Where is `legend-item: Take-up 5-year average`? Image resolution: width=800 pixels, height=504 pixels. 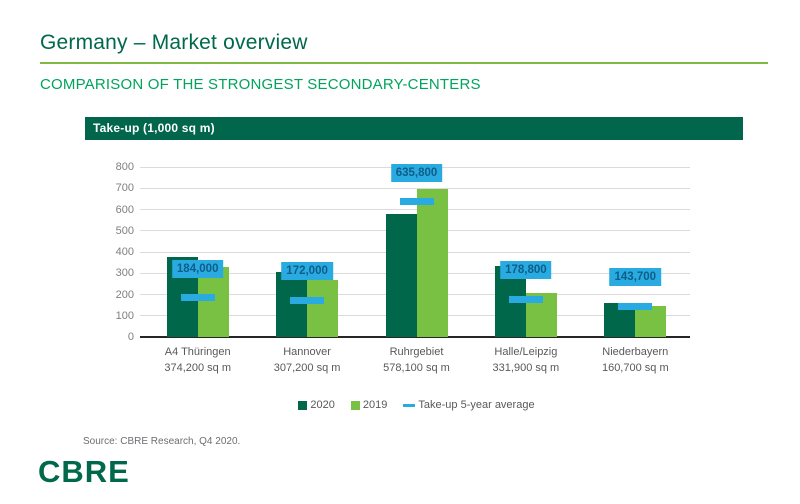 legend-item: Take-up 5-year average is located at coordinates (469, 405).